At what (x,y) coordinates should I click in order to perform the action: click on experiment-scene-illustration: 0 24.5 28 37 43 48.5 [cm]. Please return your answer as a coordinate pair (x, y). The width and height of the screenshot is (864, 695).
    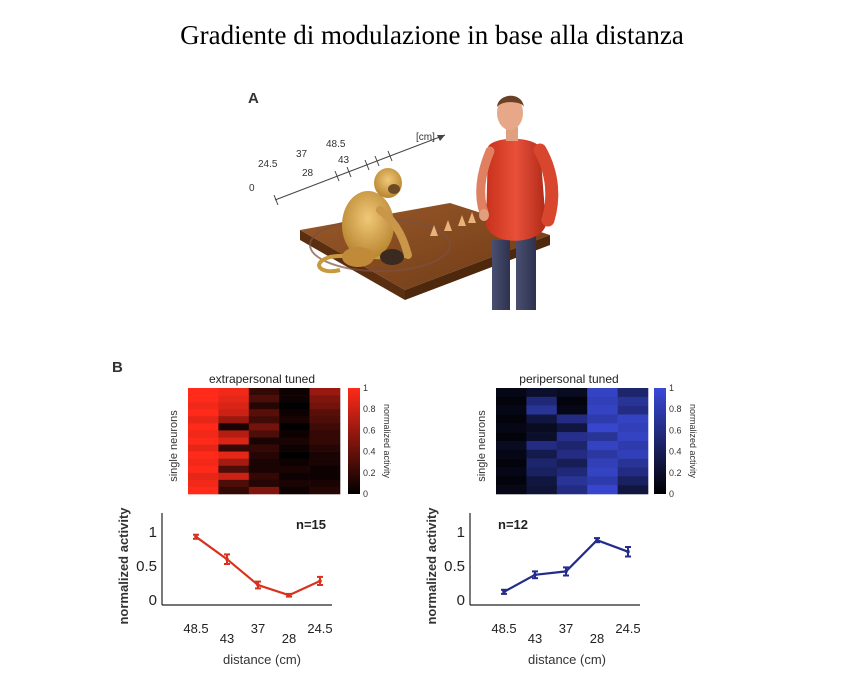
    Looking at the image, I should click on (404, 202).